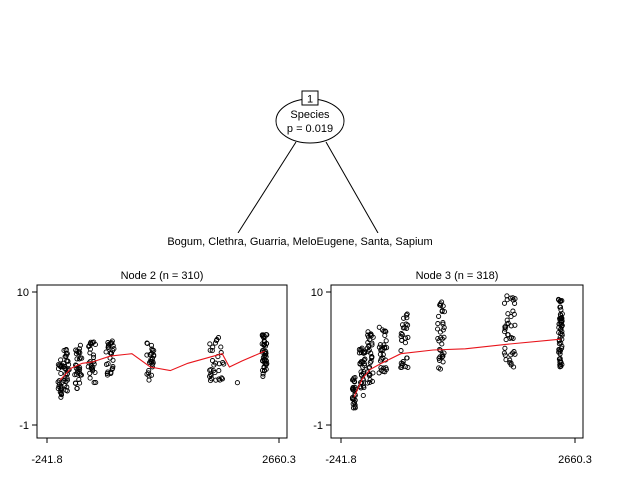 This screenshot has height=496, width=620. I want to click on node-3-title: Node 3 (n = 318), so click(457, 276).